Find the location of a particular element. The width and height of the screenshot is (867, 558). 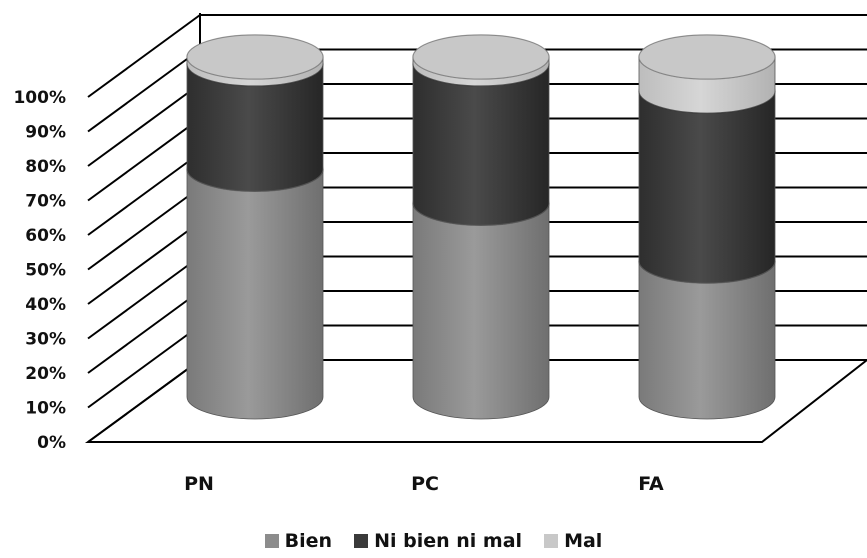

legend-label-ni-bien-ni-mal: Ni bien ni mal is located at coordinates (448, 541).